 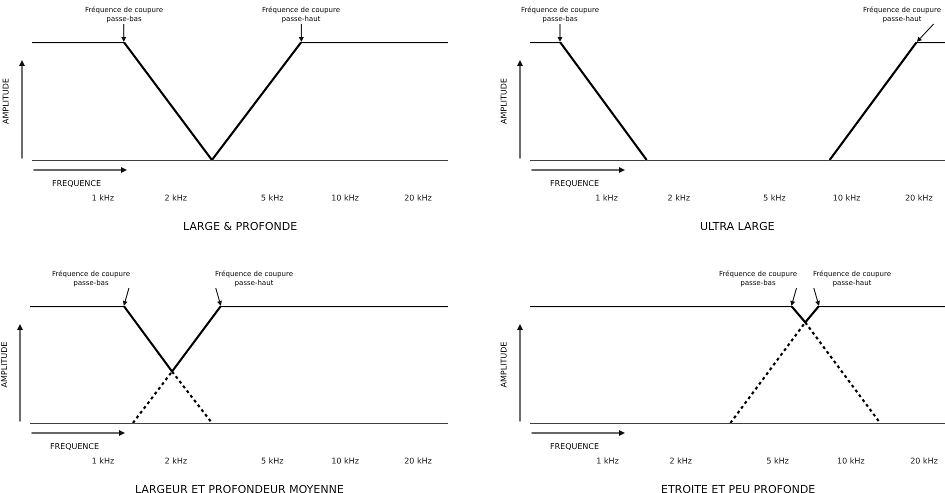 What do you see at coordinates (738, 488) in the screenshot?
I see `text: ETROITE ET PEU PROFONDE` at bounding box center [738, 488].